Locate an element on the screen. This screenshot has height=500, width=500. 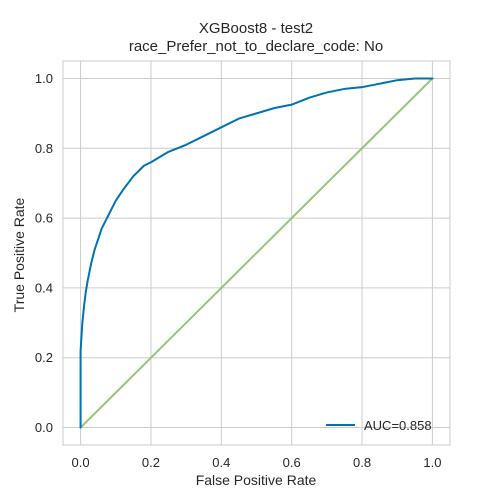
x-tick-label: 0.6 is located at coordinates (292, 462).